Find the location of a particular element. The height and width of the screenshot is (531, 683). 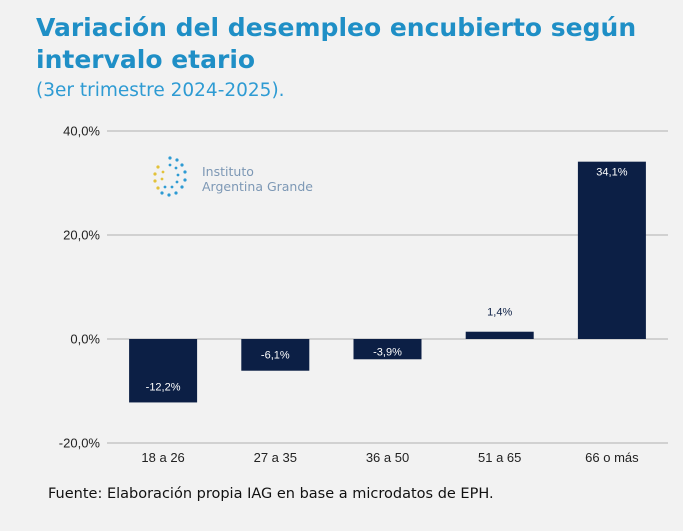

logo-line-2: Argentina Grande is located at coordinates (257, 186).